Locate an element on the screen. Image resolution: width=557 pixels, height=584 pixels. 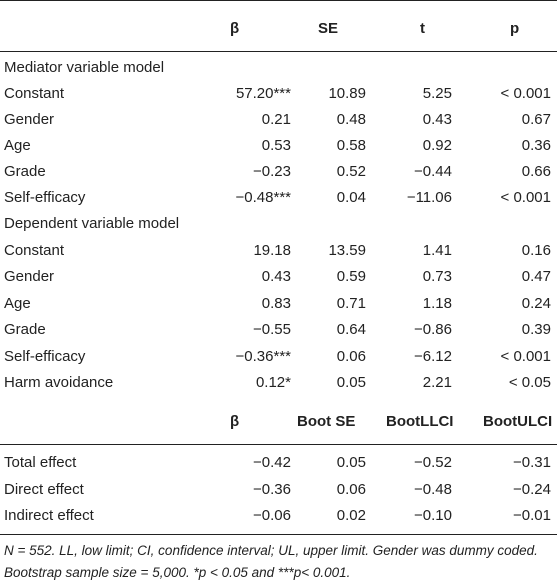
cell-3: 1.41 is located at coordinates (437, 250).